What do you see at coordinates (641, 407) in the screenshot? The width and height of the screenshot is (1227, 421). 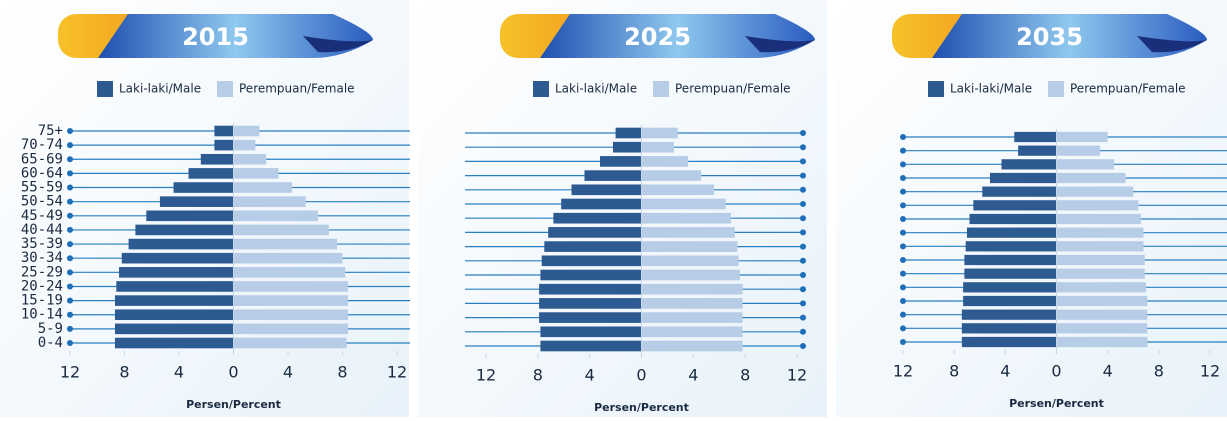 I see `x-axis-label: Persen/Percent` at bounding box center [641, 407].